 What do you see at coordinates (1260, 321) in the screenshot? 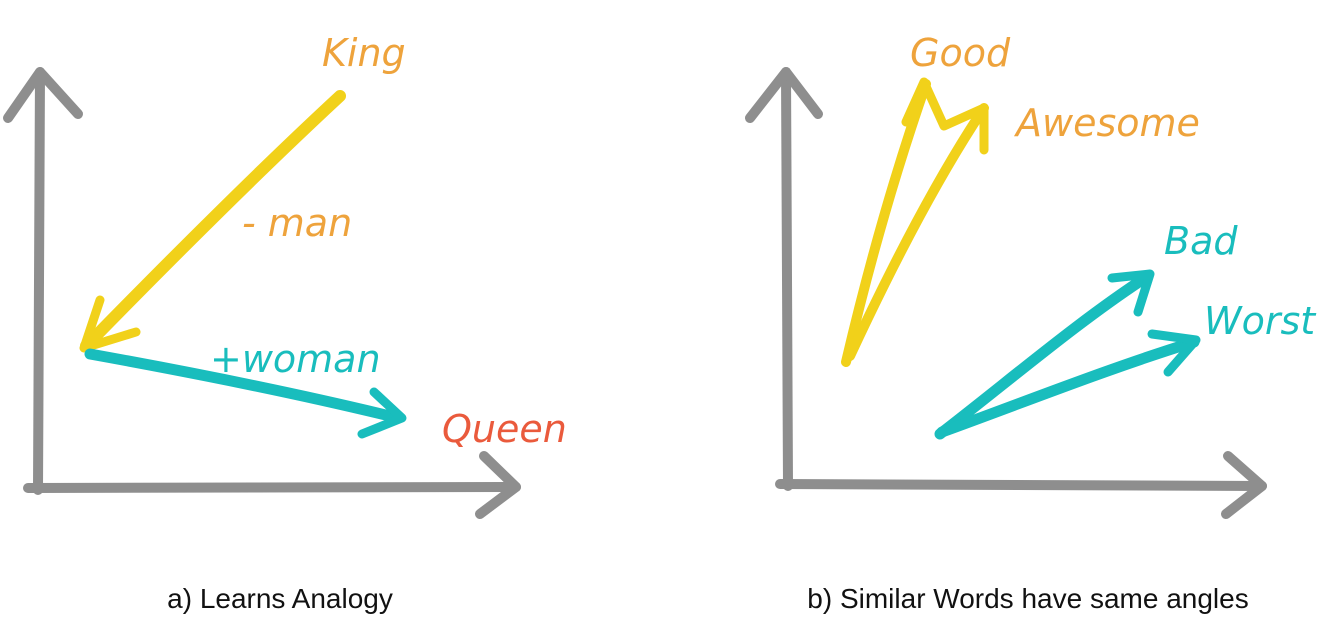
I see `label-worst: Worst` at bounding box center [1260, 321].